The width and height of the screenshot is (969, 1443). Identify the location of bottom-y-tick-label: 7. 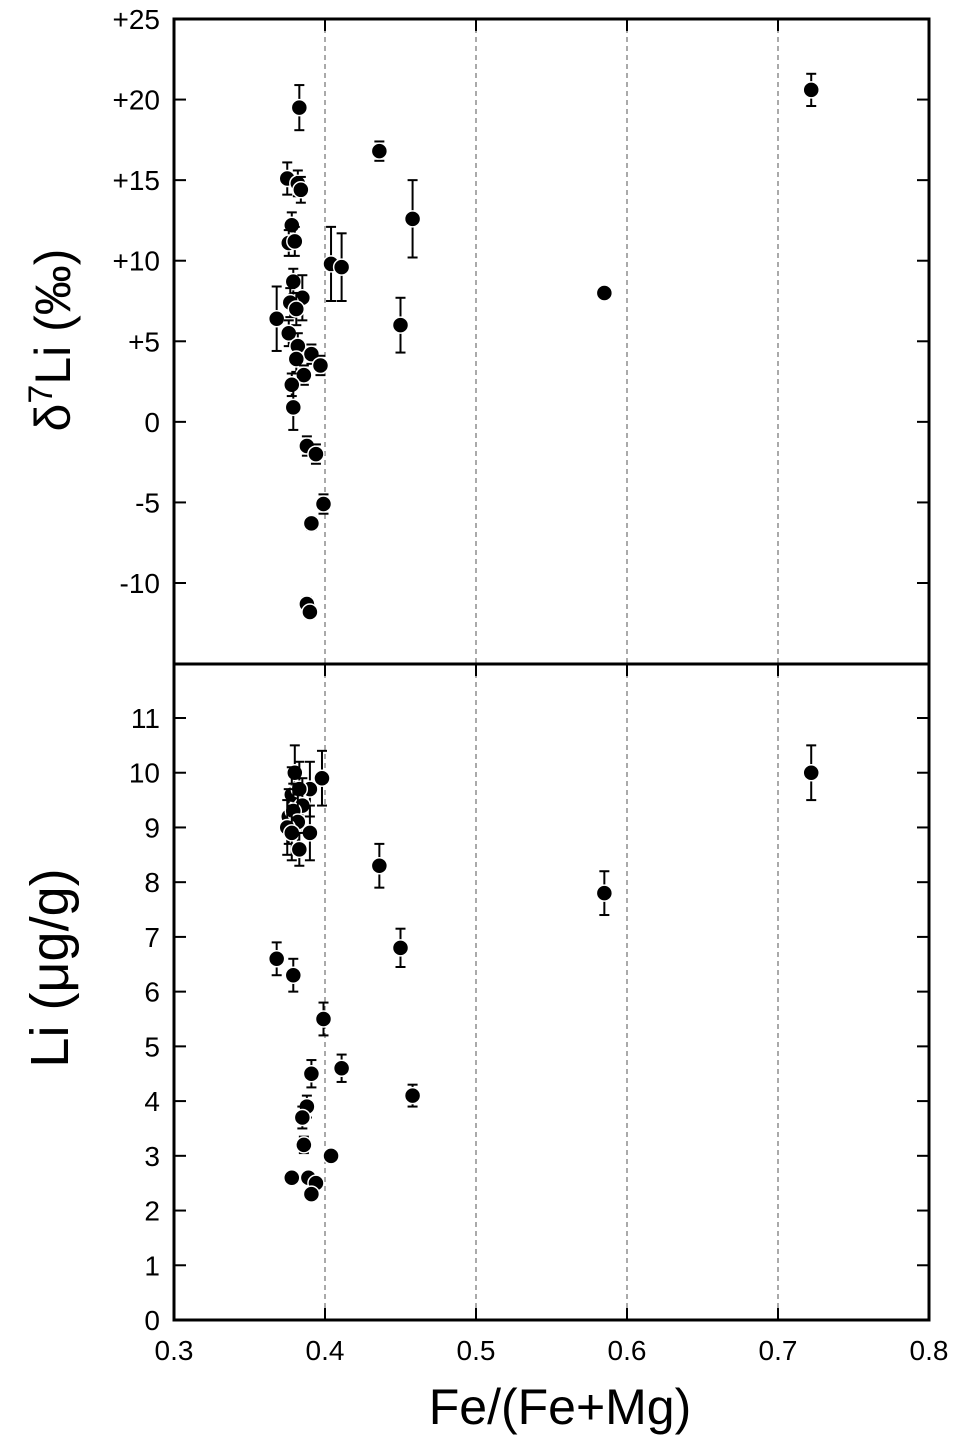
(152, 937).